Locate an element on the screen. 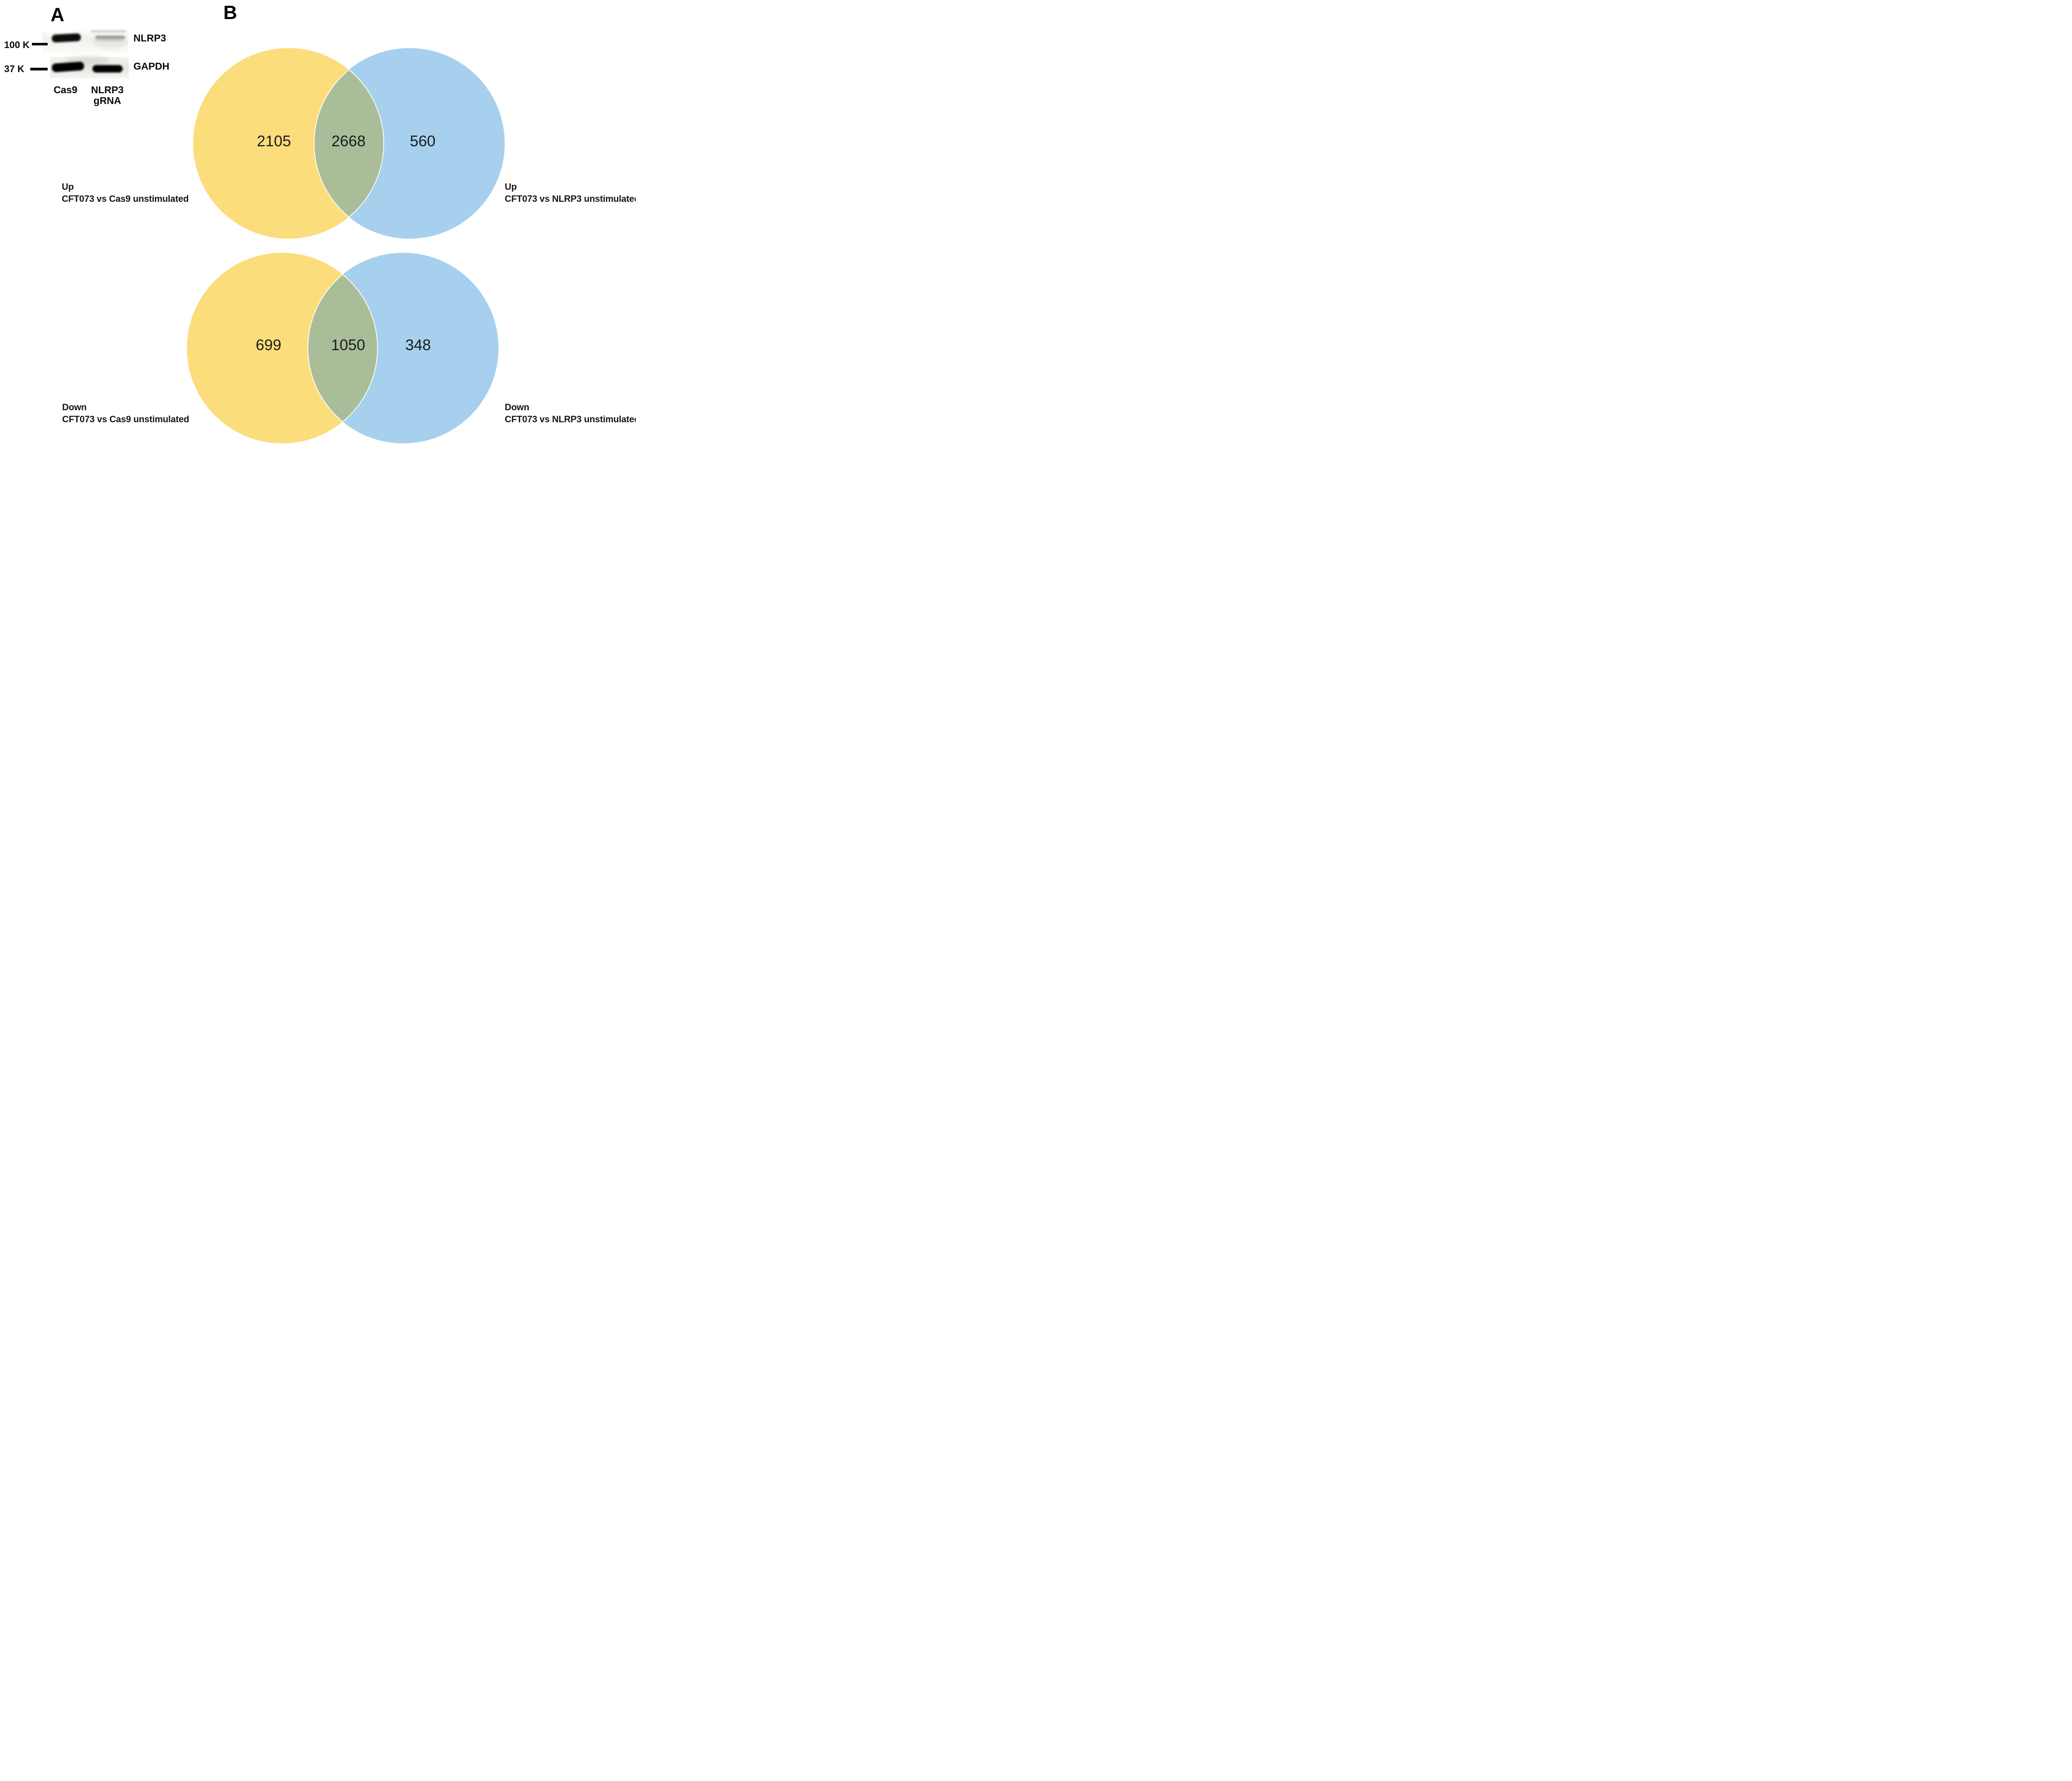  venn-up-right-label-line2: CFT073 vs NLRP3 unstimulated is located at coordinates (570, 199).